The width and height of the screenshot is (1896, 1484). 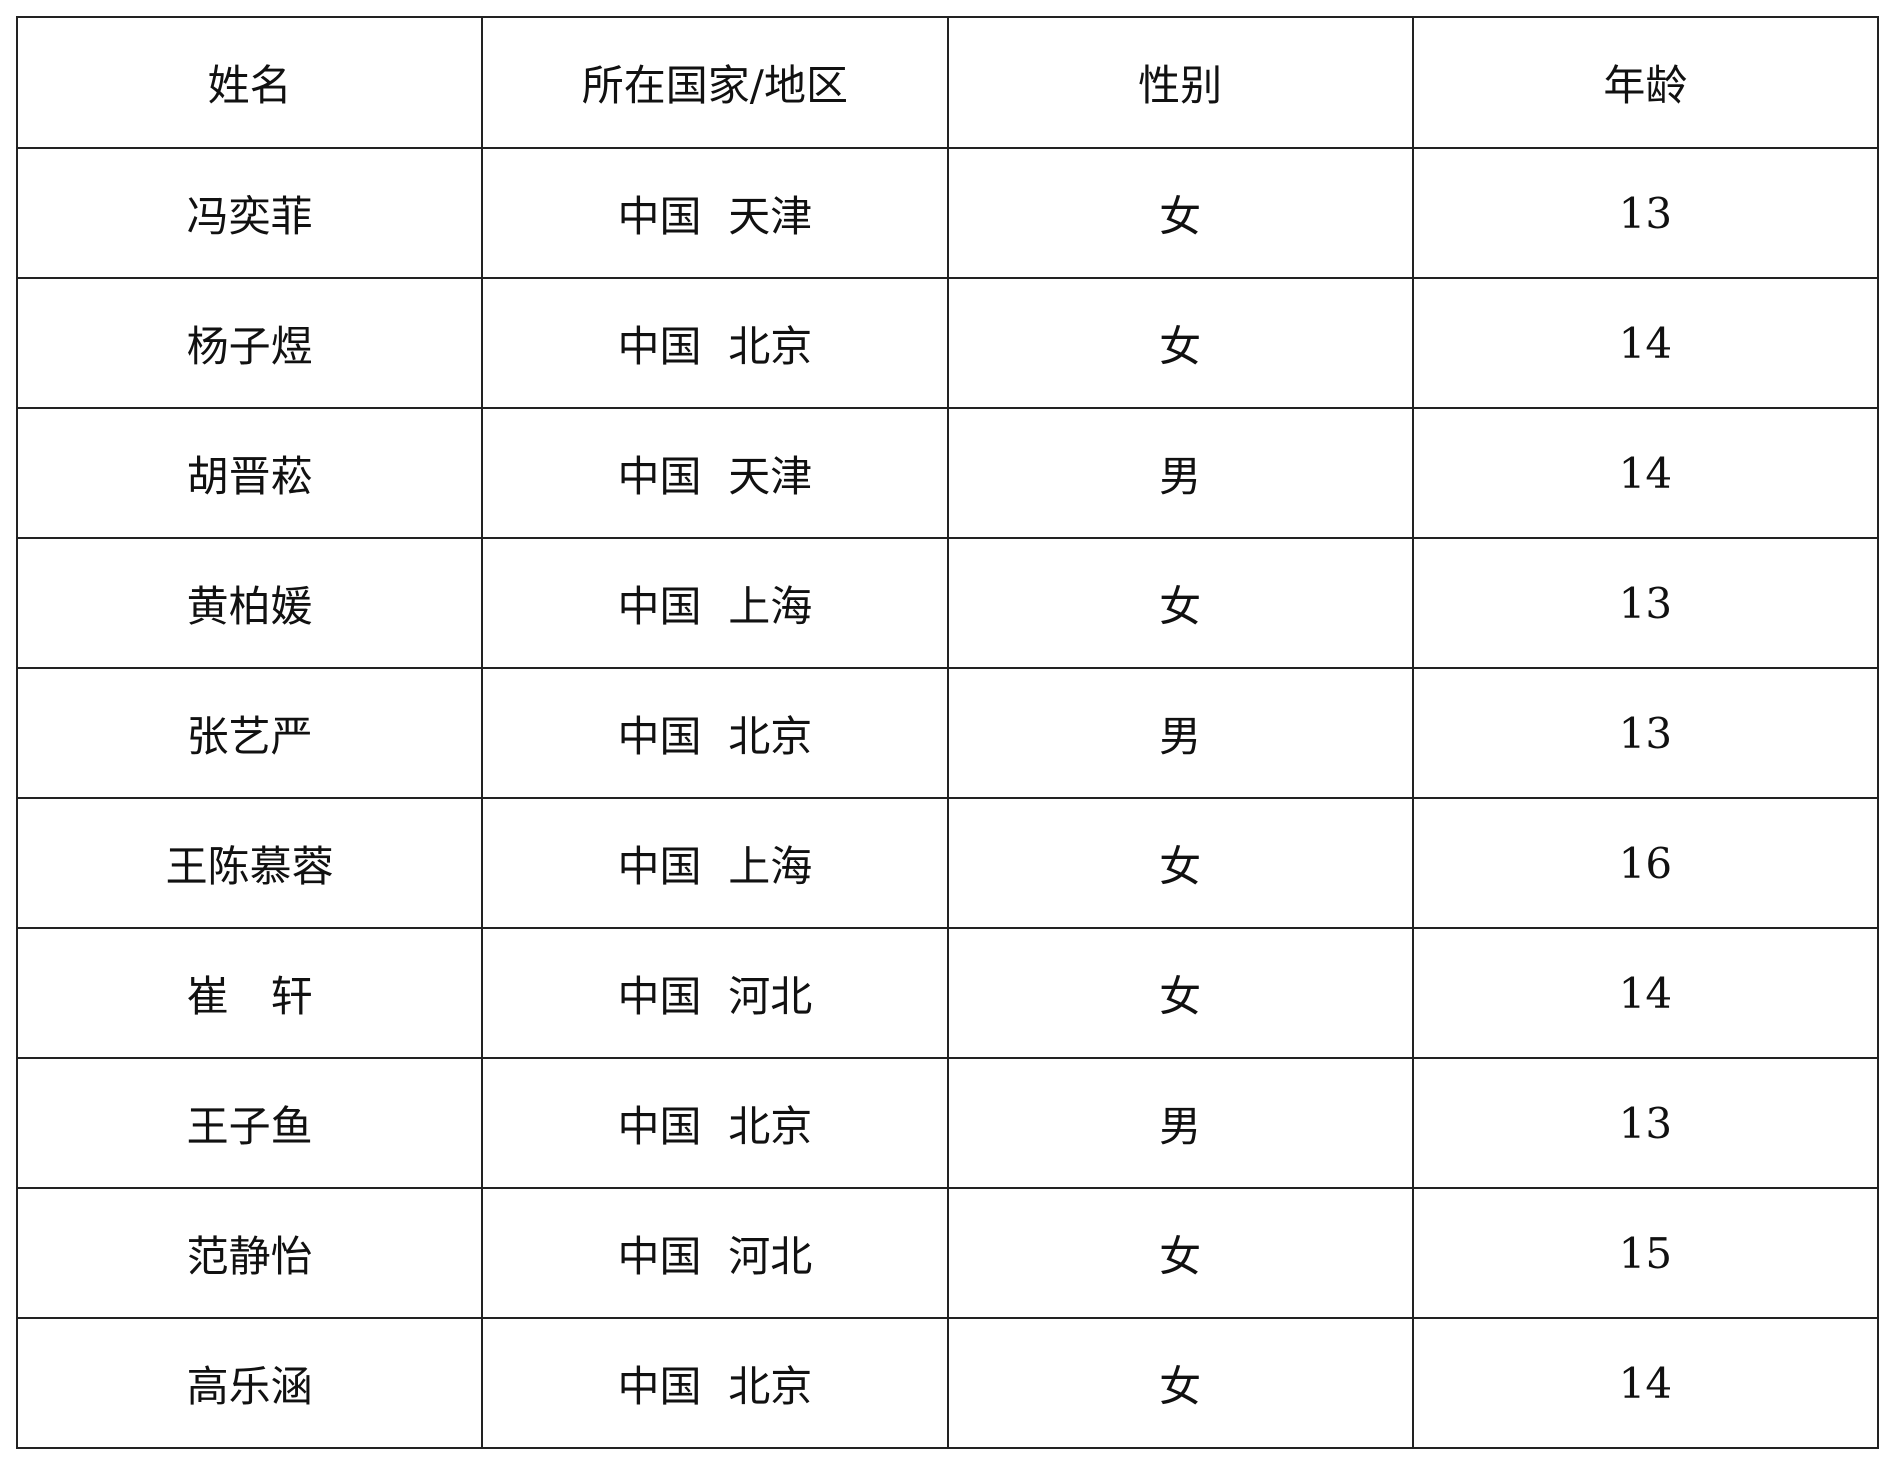 I want to click on cell-name: 冯奕菲, so click(x=249, y=213).